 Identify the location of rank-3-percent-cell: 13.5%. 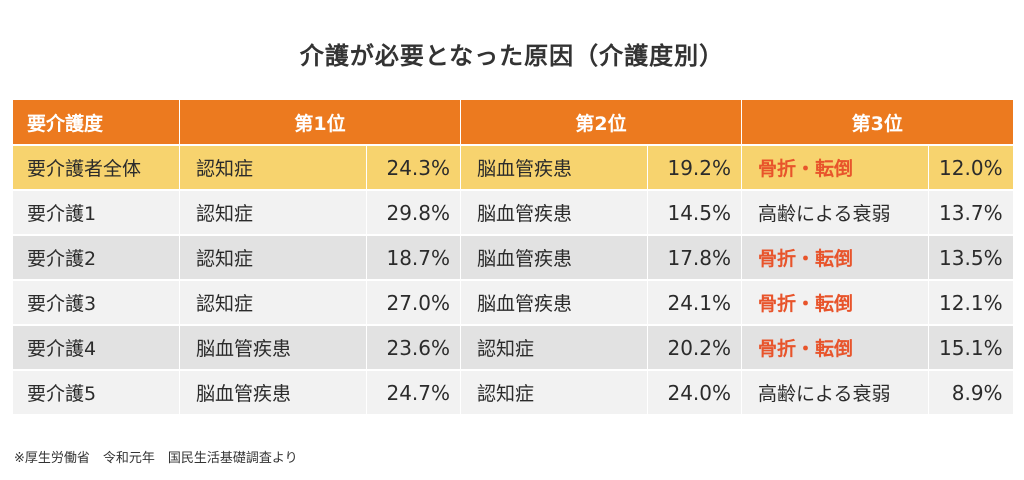
(970, 258).